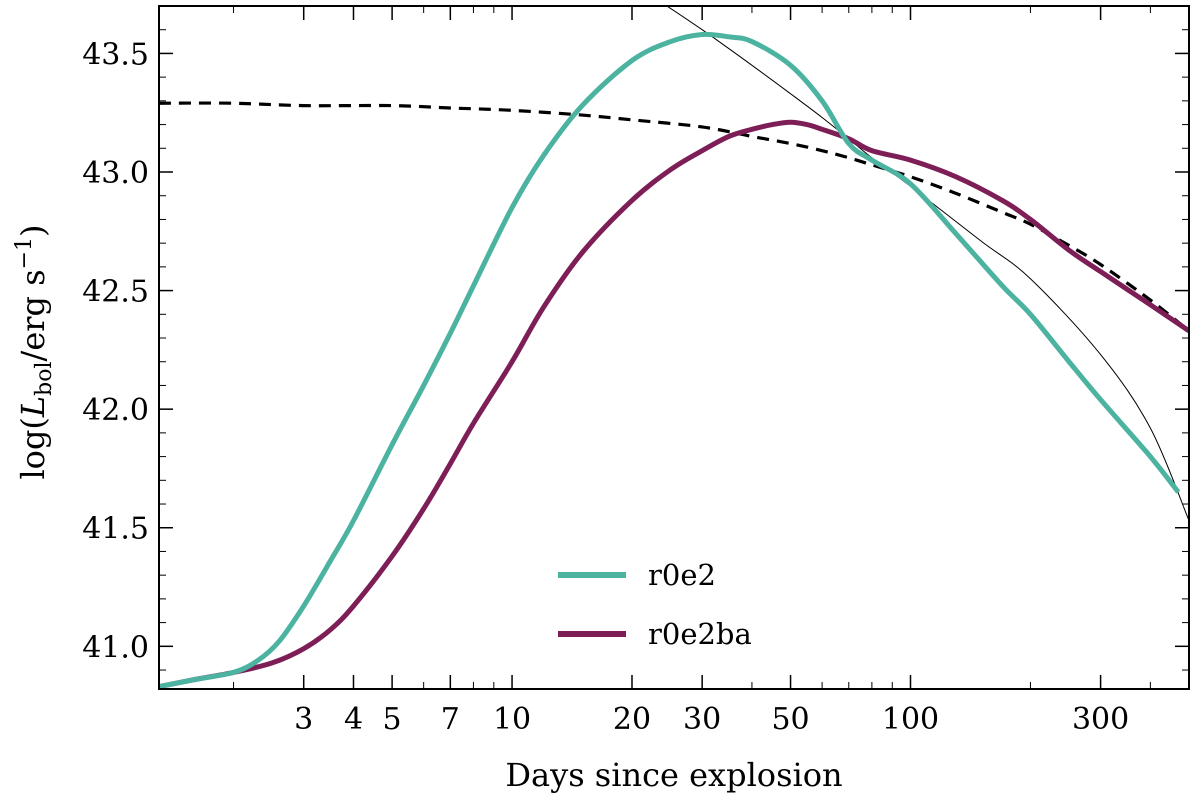  I want to click on y-tick-label: 42.0, so click(115, 410).